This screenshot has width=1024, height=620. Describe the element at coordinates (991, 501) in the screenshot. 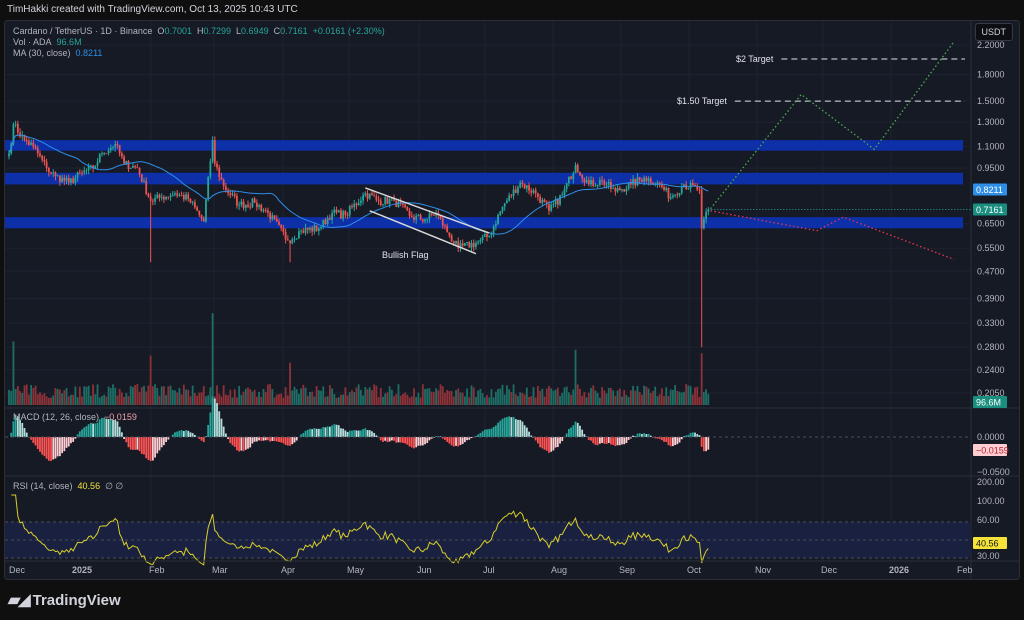

I see `rsi-tick-label: 100.00` at that location.